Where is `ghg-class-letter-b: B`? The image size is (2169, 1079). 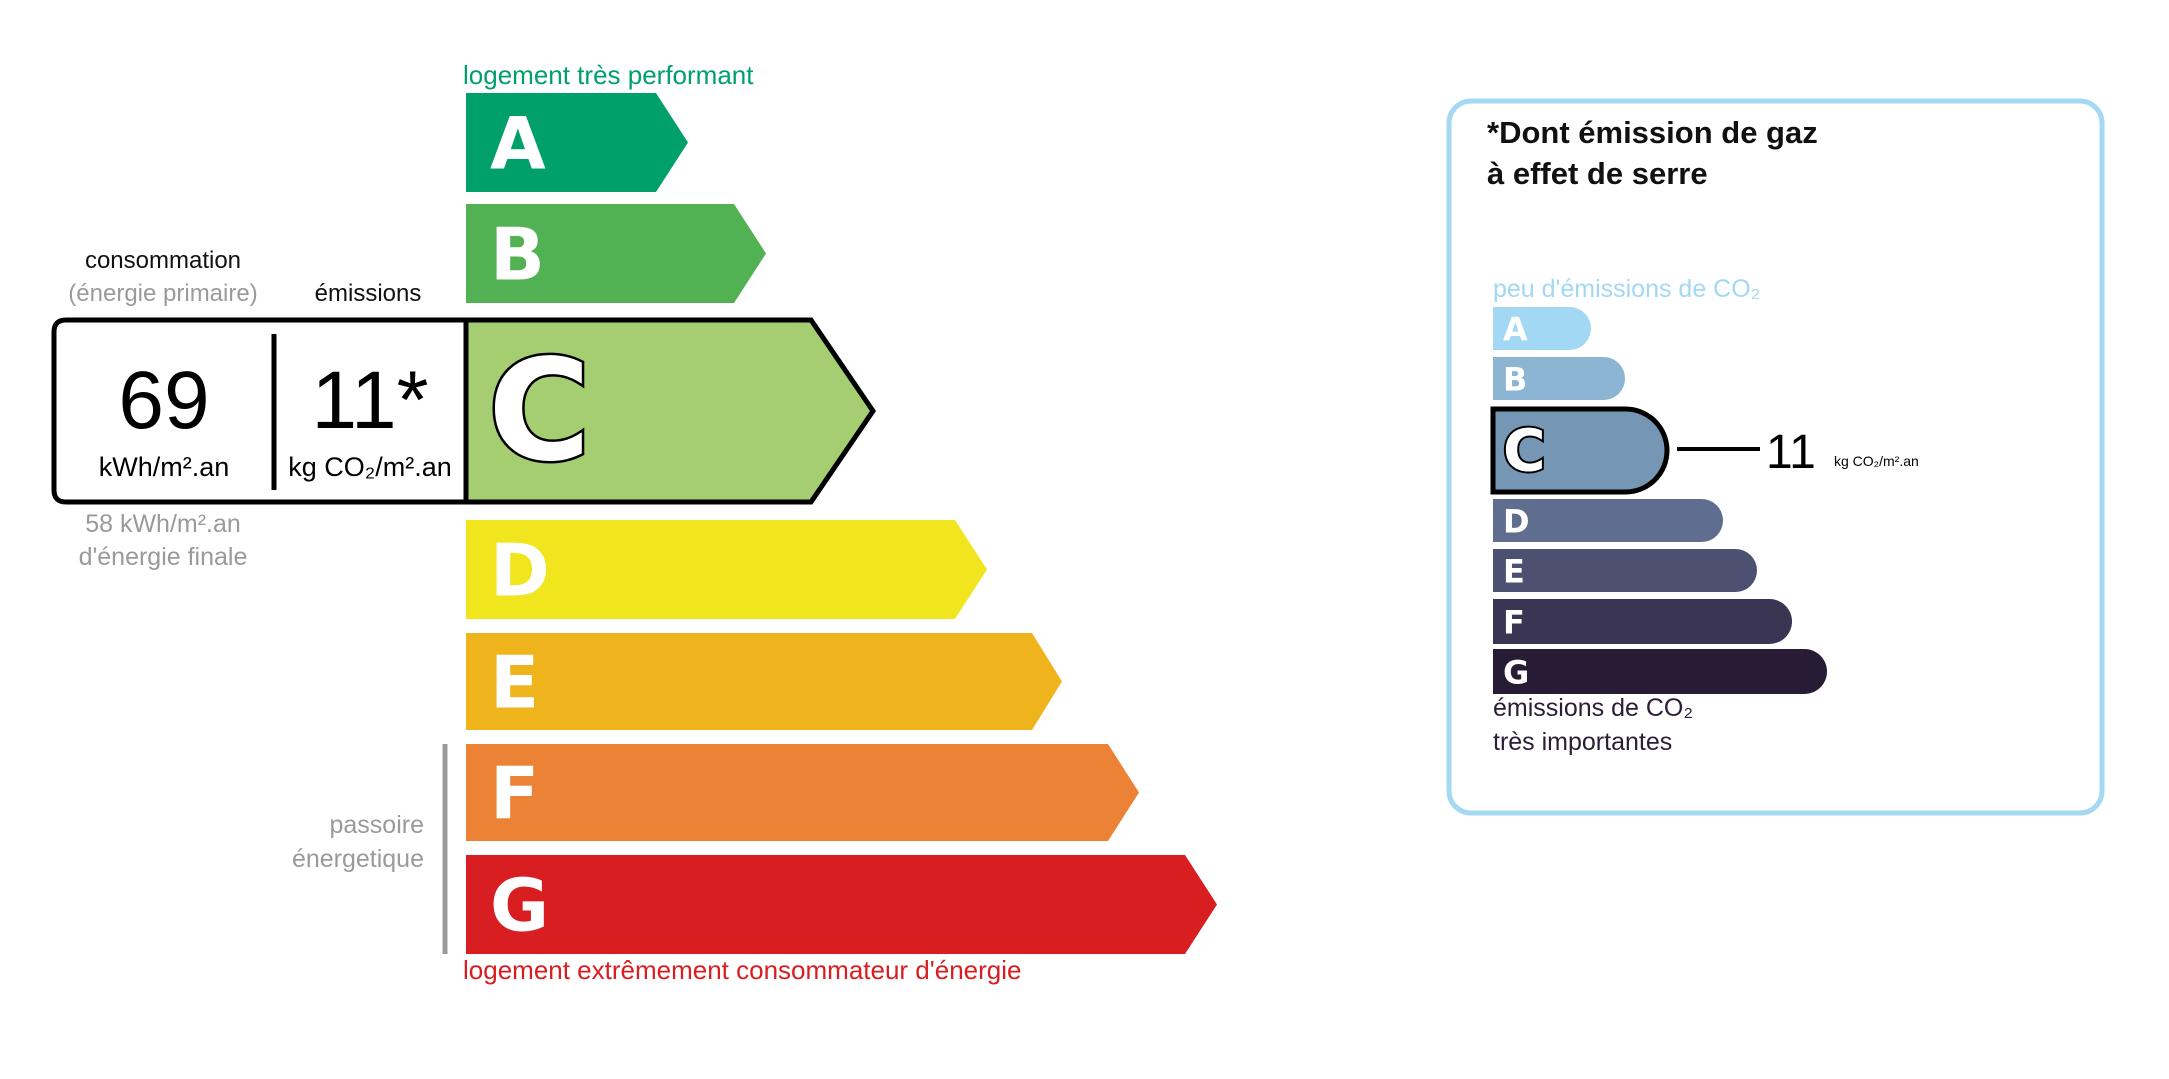 ghg-class-letter-b: B is located at coordinates (1515, 380).